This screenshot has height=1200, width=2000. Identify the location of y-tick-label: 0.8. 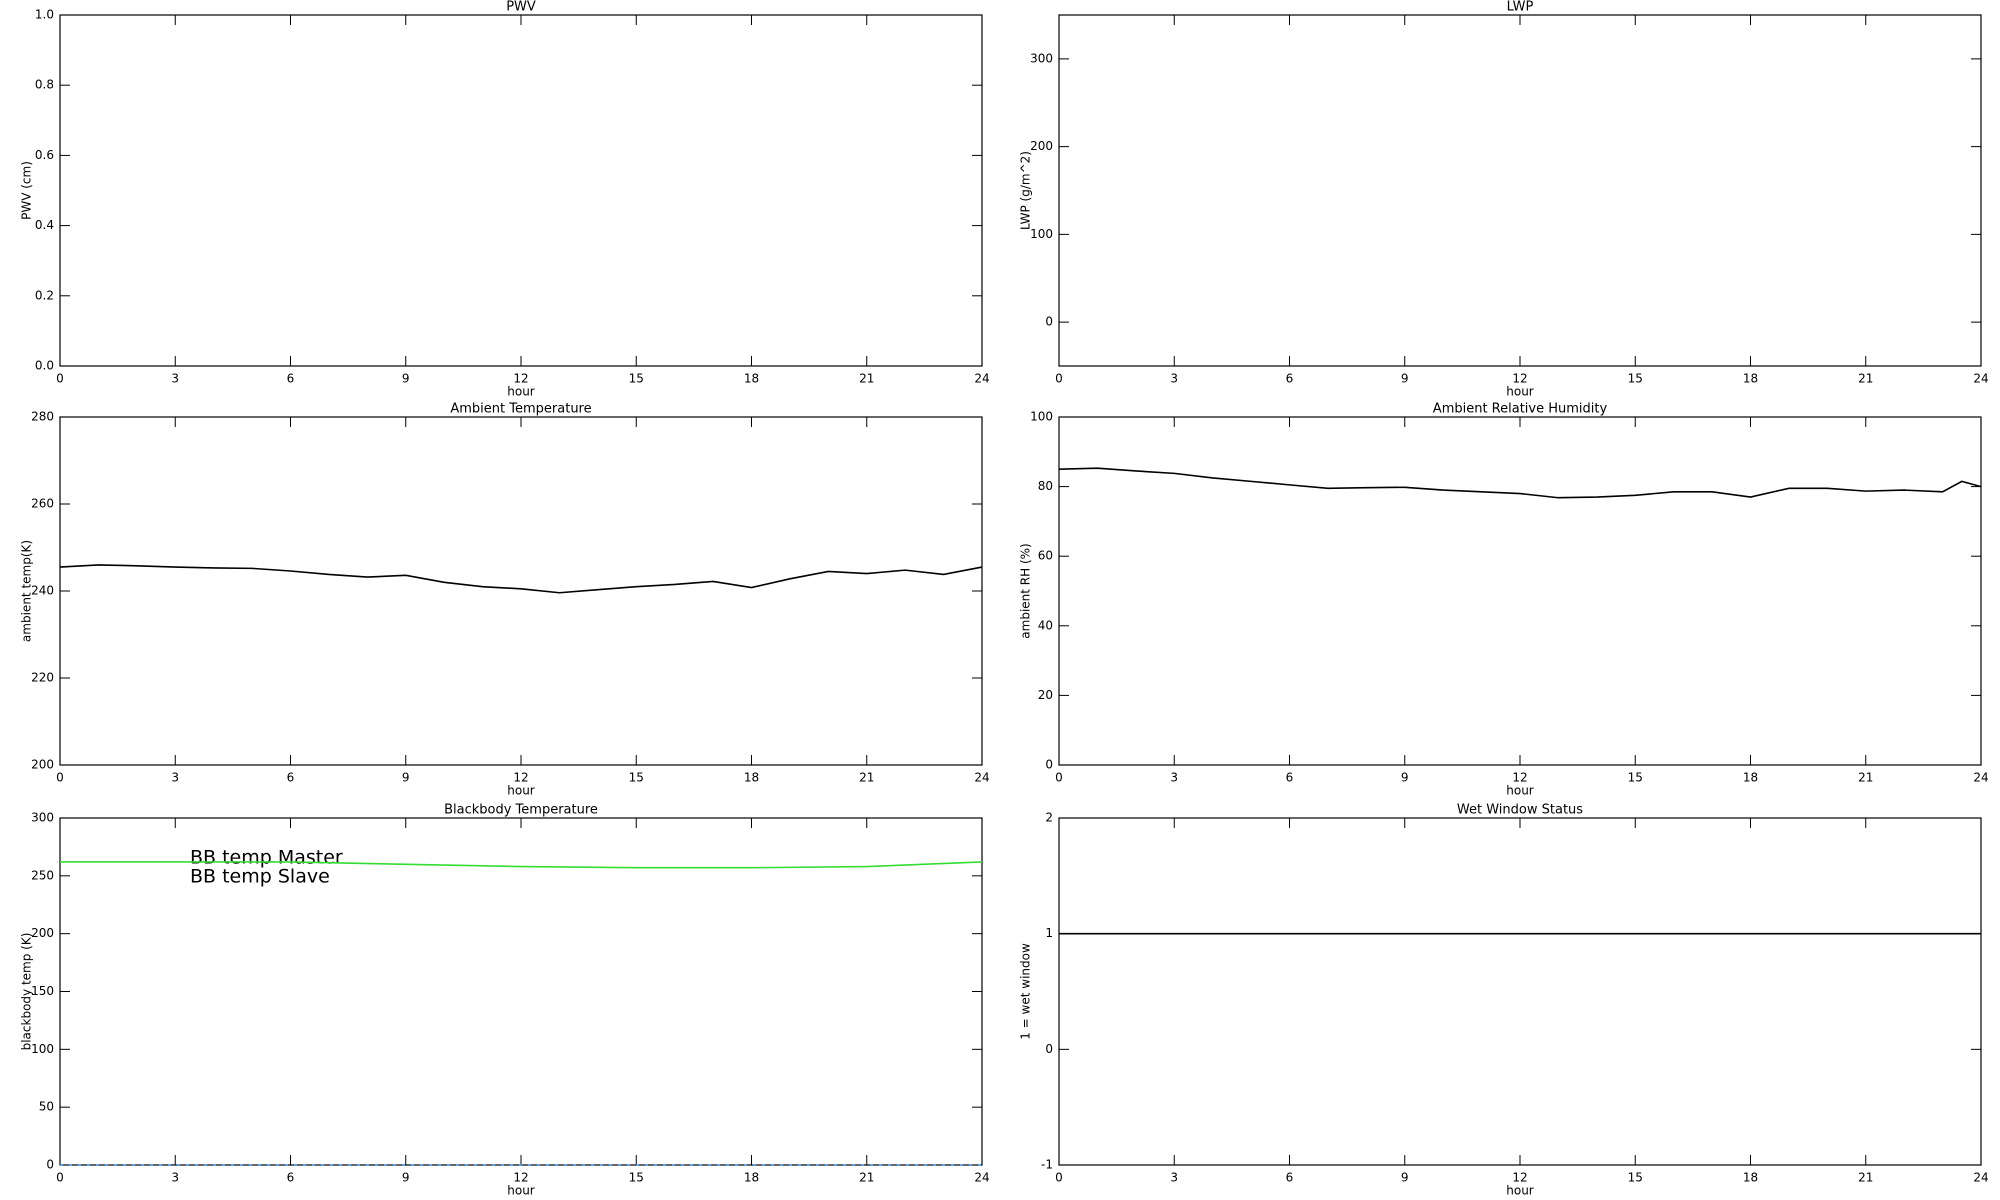
(44, 85).